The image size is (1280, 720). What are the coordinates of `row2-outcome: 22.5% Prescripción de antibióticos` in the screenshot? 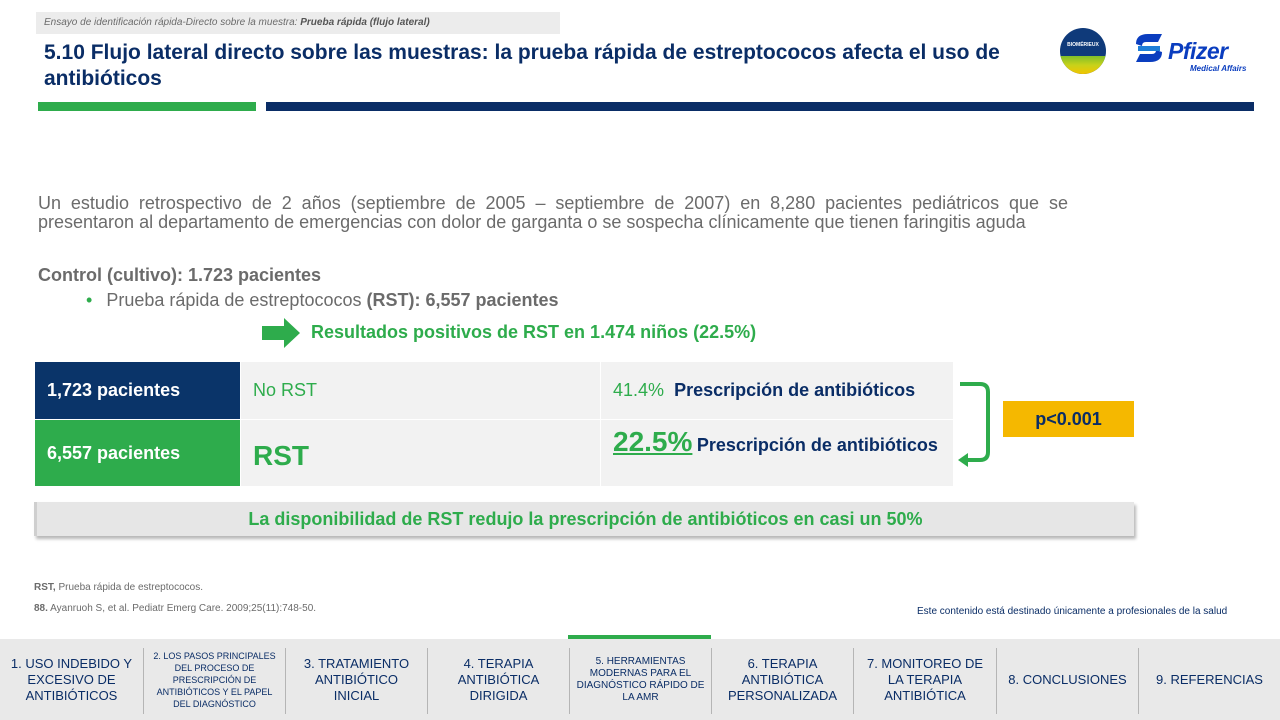 It's located at (777, 453).